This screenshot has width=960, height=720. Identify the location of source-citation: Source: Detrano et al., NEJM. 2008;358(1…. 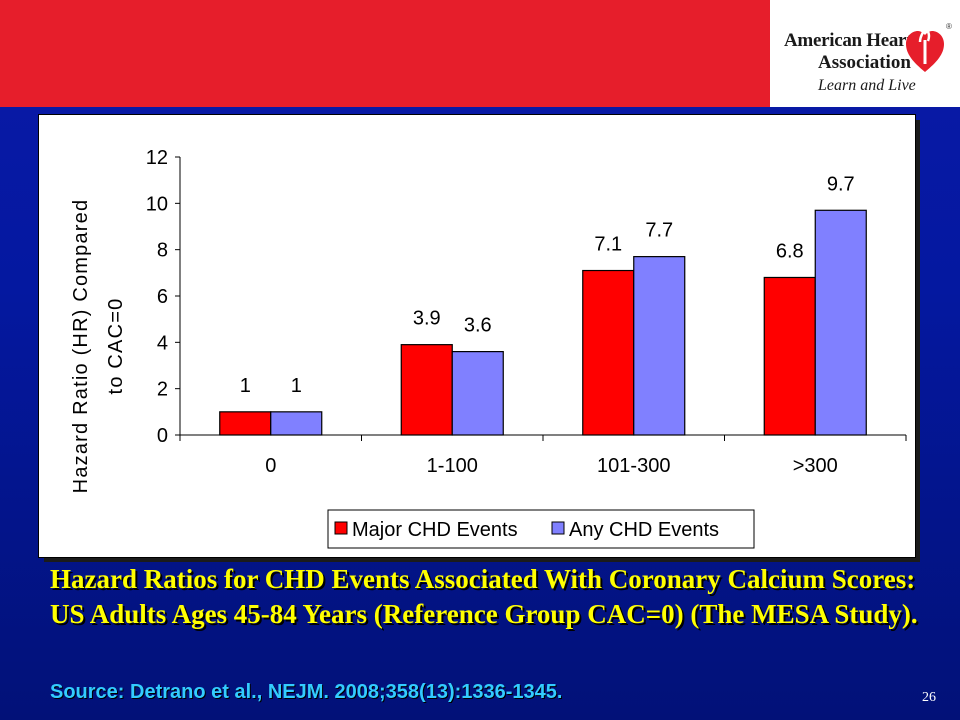
(306, 692).